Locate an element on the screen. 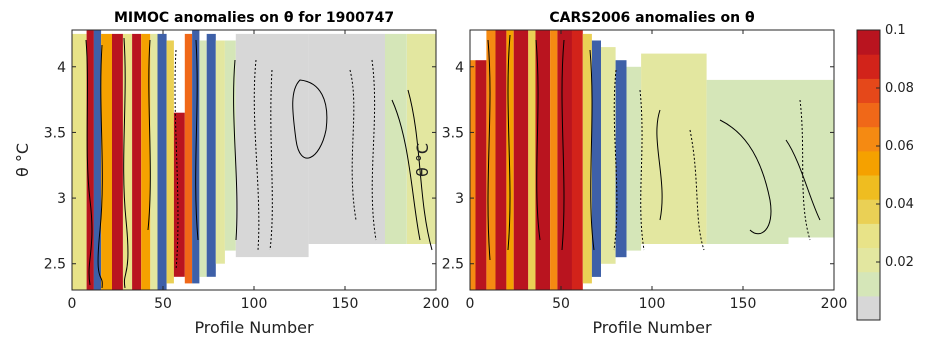 The width and height of the screenshot is (925, 340). colorbar-tick-label: 0.04 is located at coordinates (899, 204).